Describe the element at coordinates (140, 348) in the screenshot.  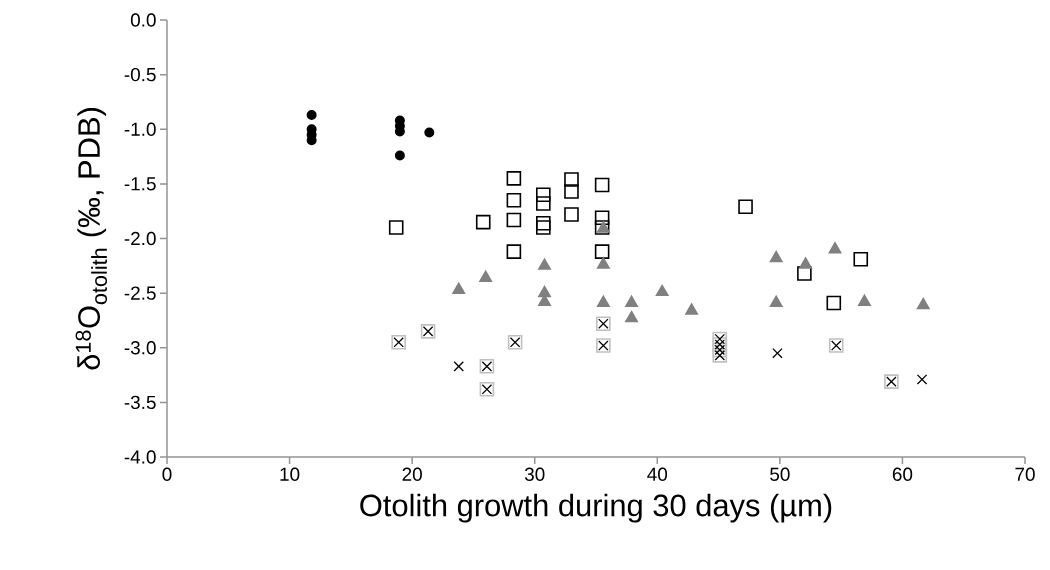
I see `y-tick-label: -3.0` at that location.